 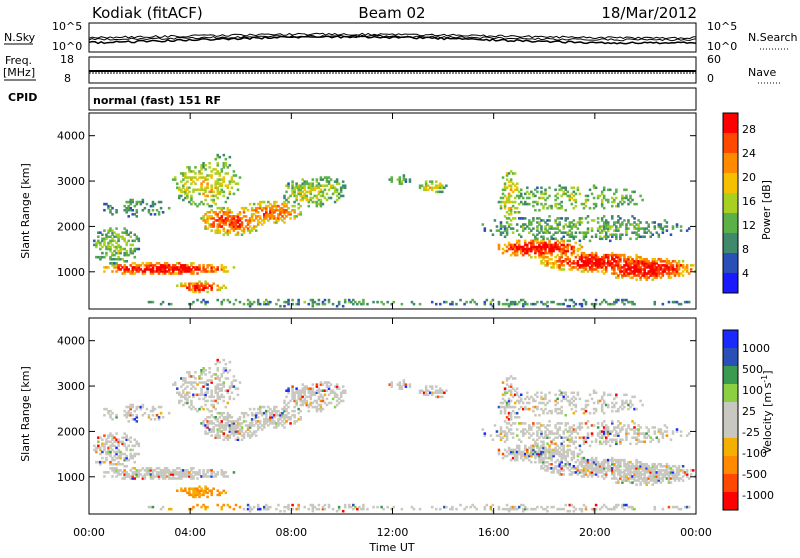 I want to click on y-tick-label: 4000, so click(x=71, y=136).